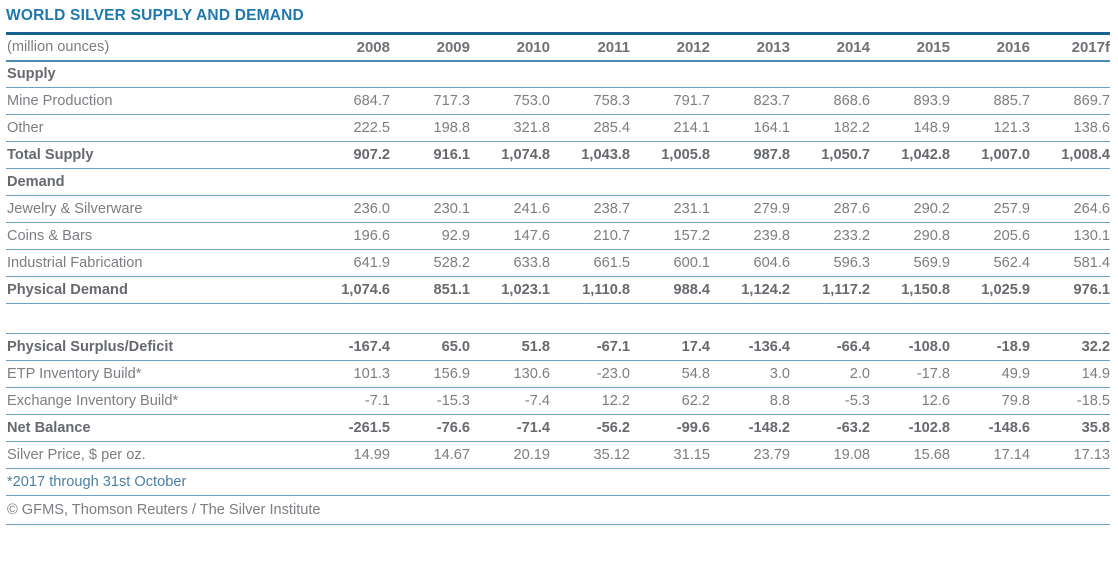  What do you see at coordinates (691, 209) in the screenshot?
I see `cell-value: 231.1` at bounding box center [691, 209].